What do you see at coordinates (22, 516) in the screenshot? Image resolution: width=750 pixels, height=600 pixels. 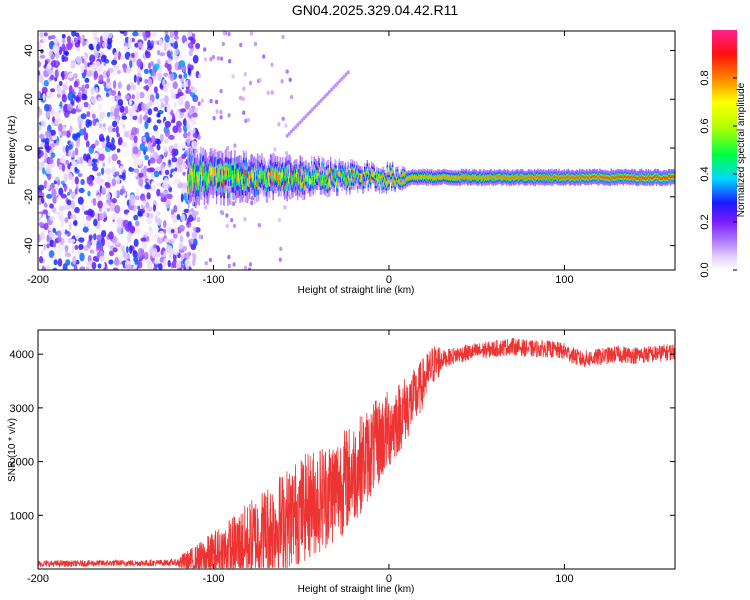 I see `y-tick-label: 1000` at bounding box center [22, 516].